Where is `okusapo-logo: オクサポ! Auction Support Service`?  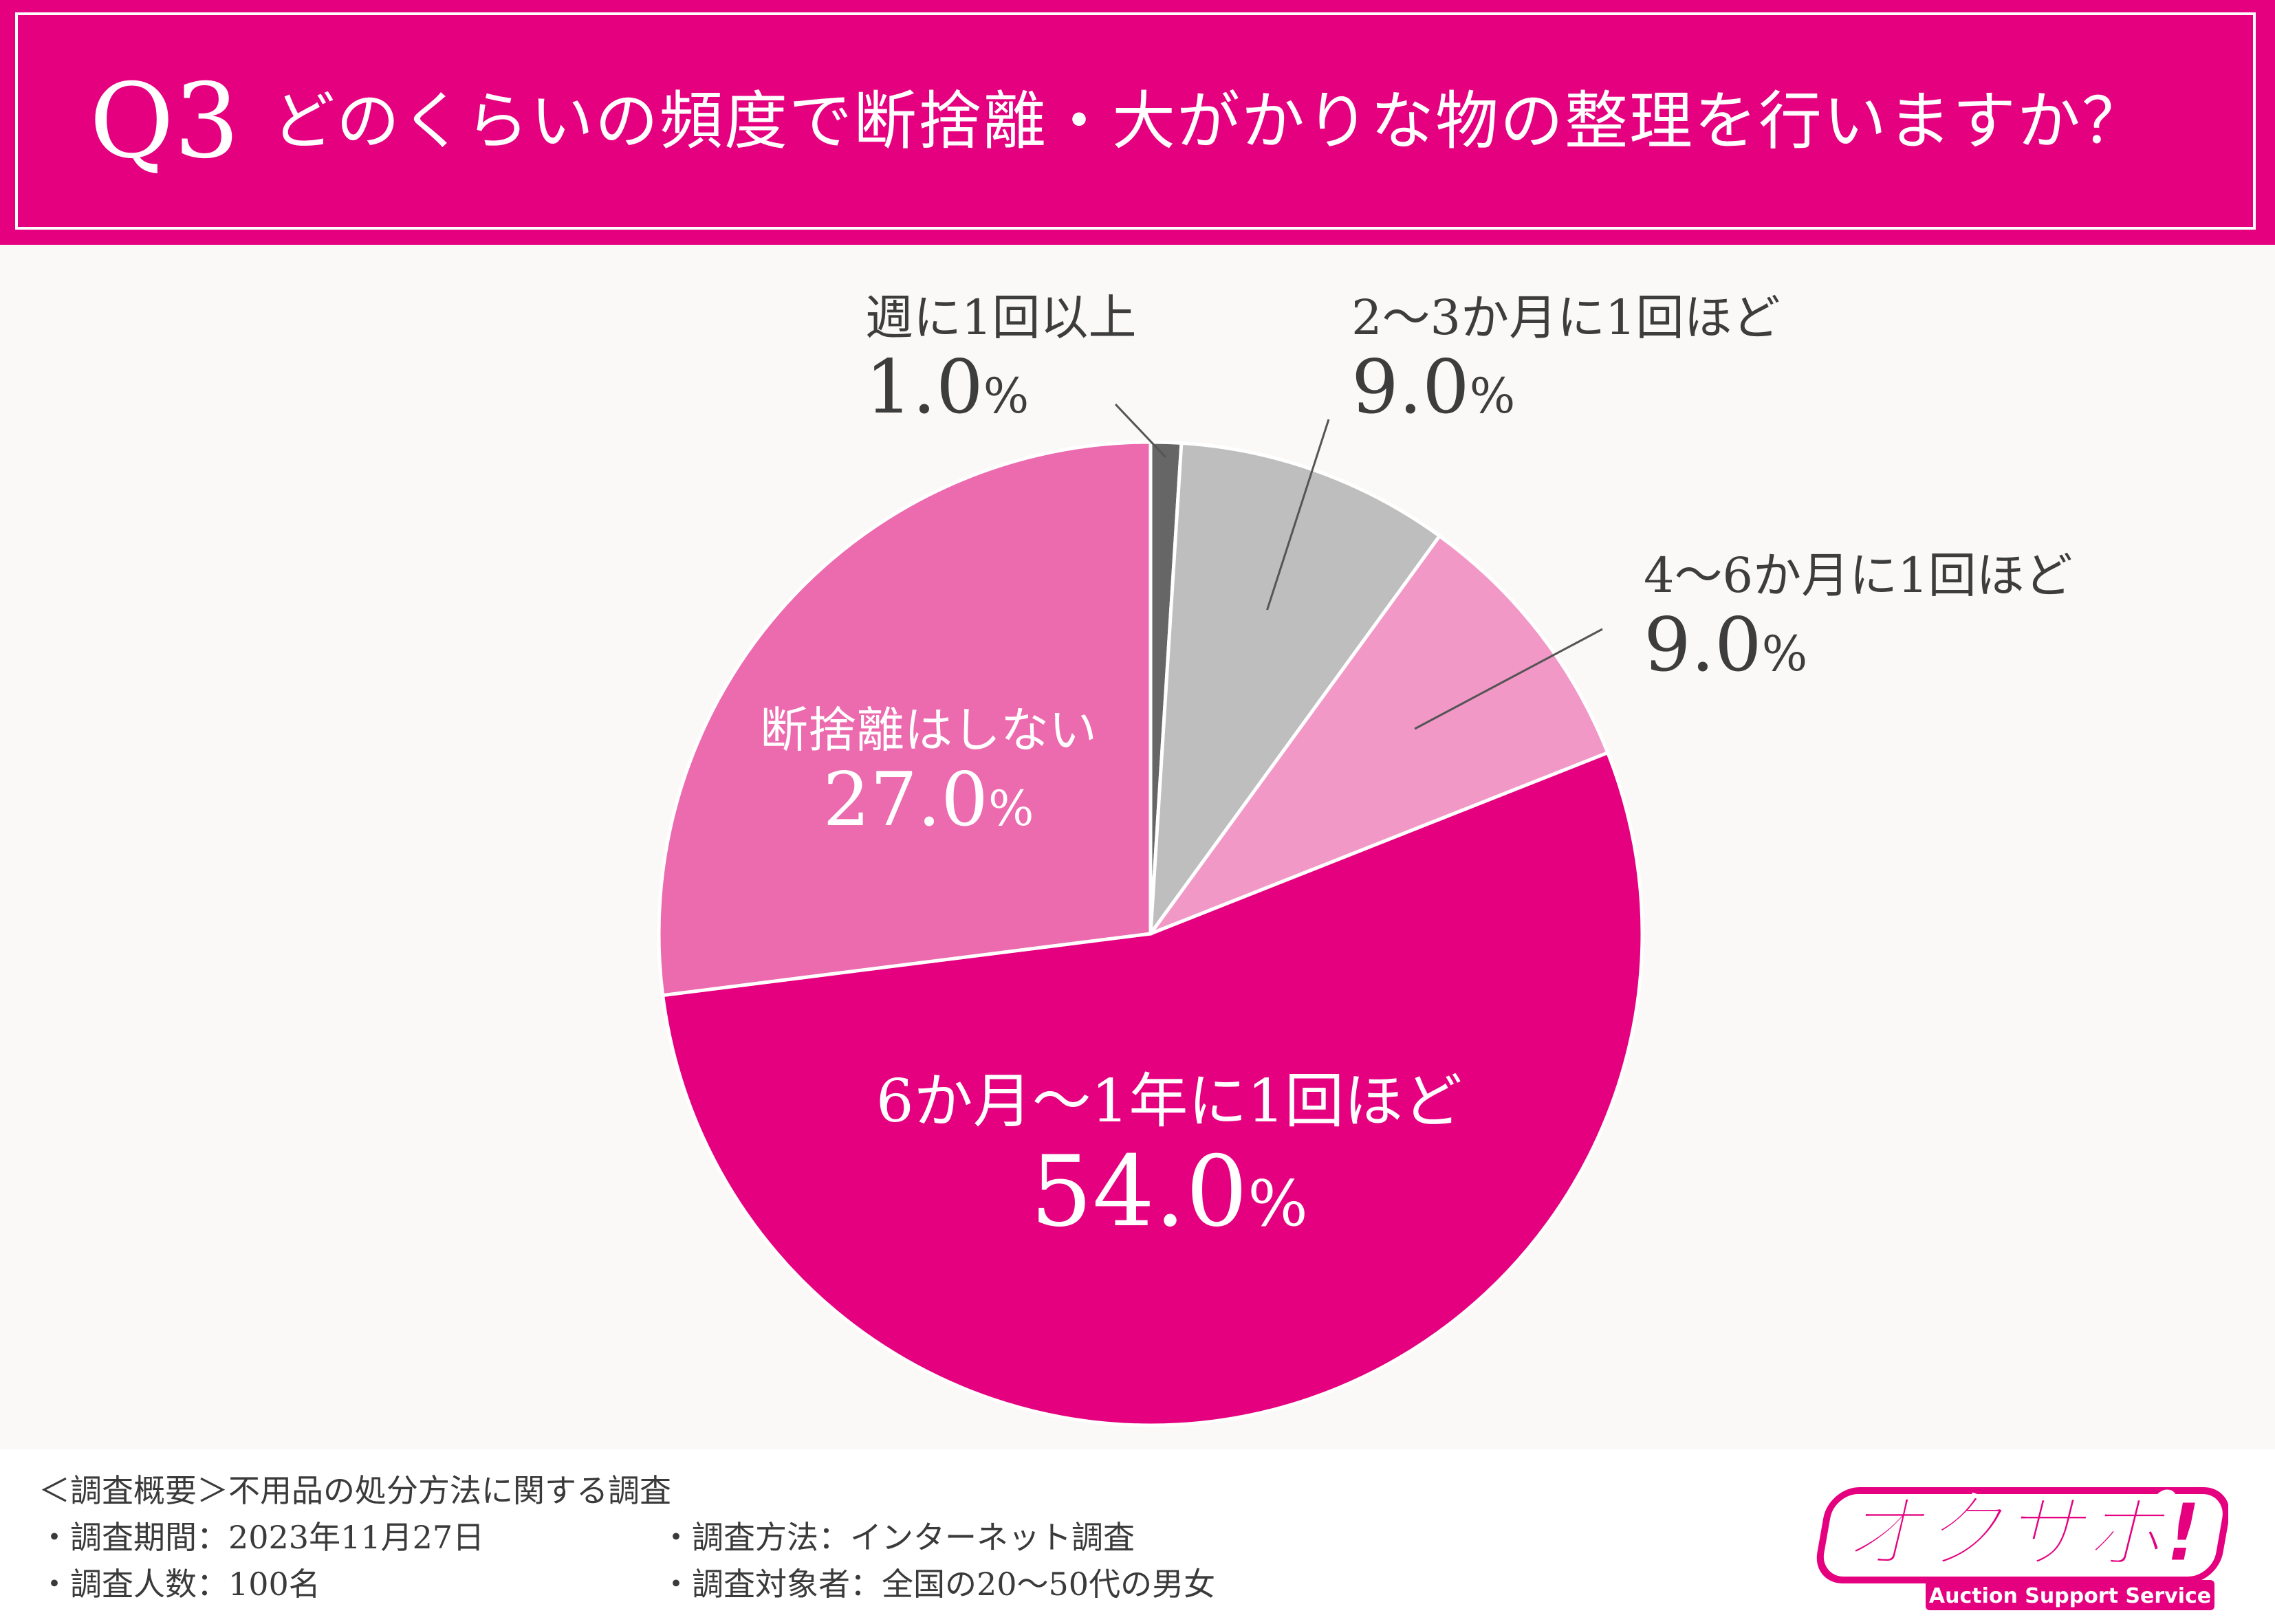
okusapo-logo: オクサポ! Auction Support Service is located at coordinates (2022, 1547).